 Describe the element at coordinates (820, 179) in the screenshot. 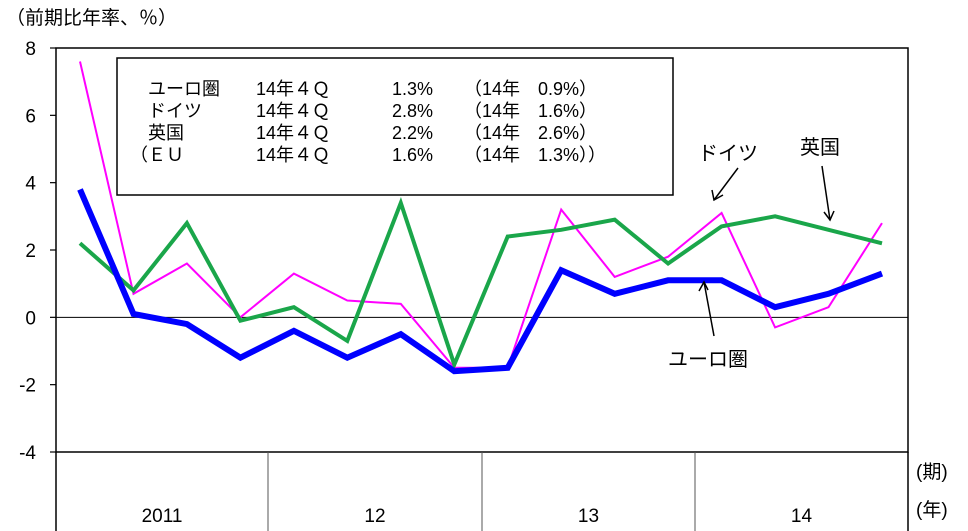

I see `annotation-uk: 英国` at that location.